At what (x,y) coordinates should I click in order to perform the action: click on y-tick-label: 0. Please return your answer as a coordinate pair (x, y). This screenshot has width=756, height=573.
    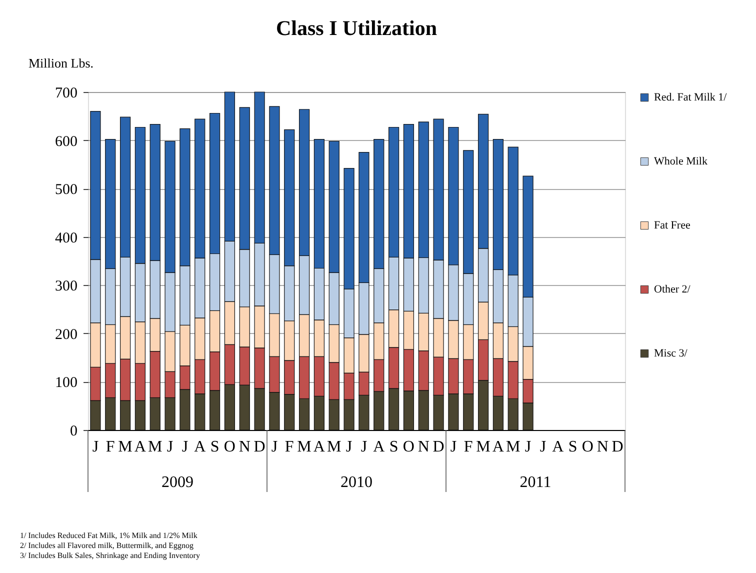
    Looking at the image, I should click on (74, 432).